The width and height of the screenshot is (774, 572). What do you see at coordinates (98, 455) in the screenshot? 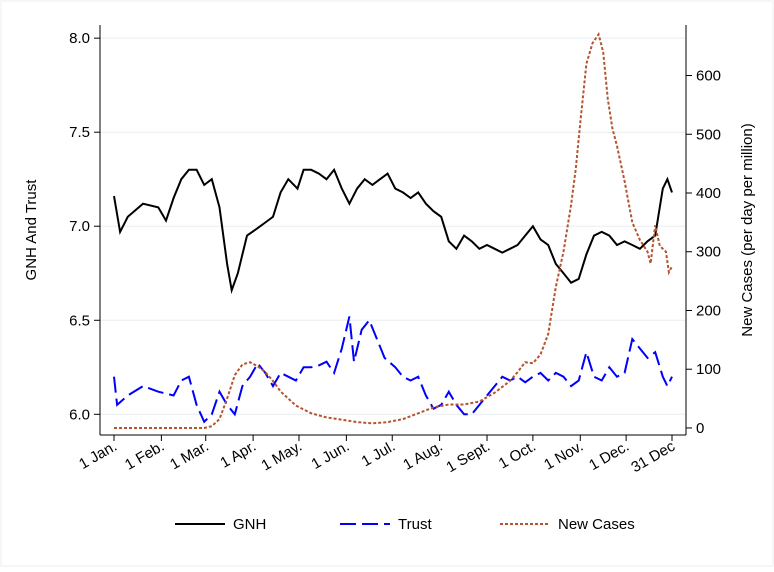
I see `x-tick-label: 1 Jan.` at bounding box center [98, 455].